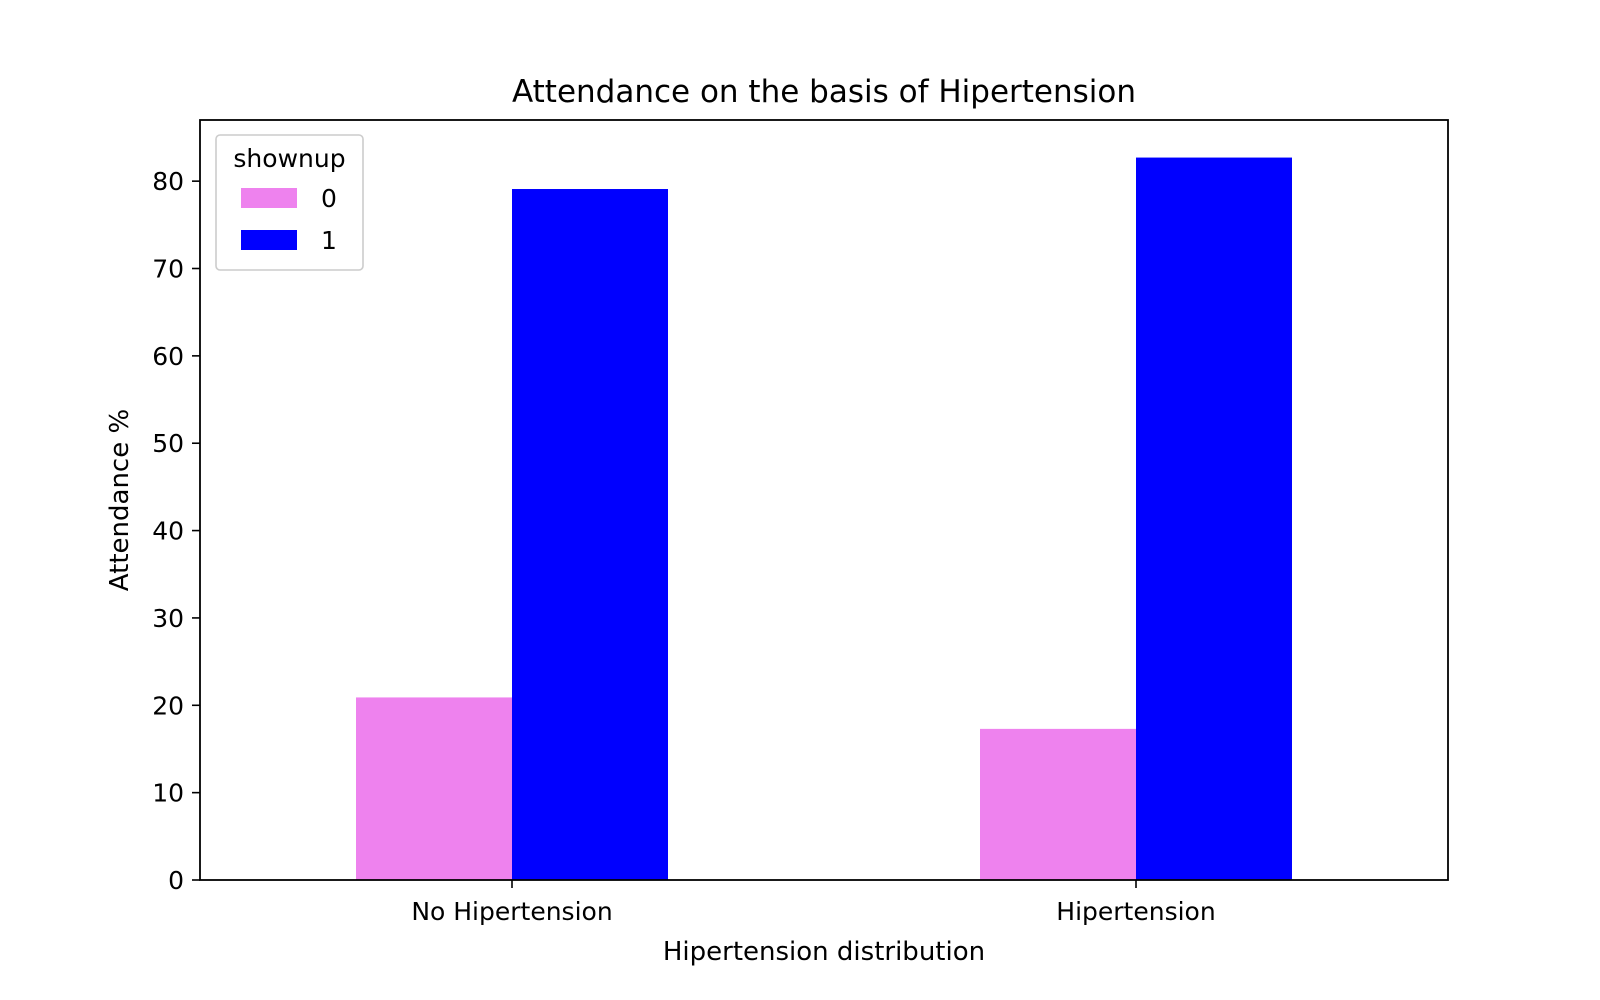  Describe the element at coordinates (1135, 911) in the screenshot. I see `x-tick-label: Hipertension` at that location.